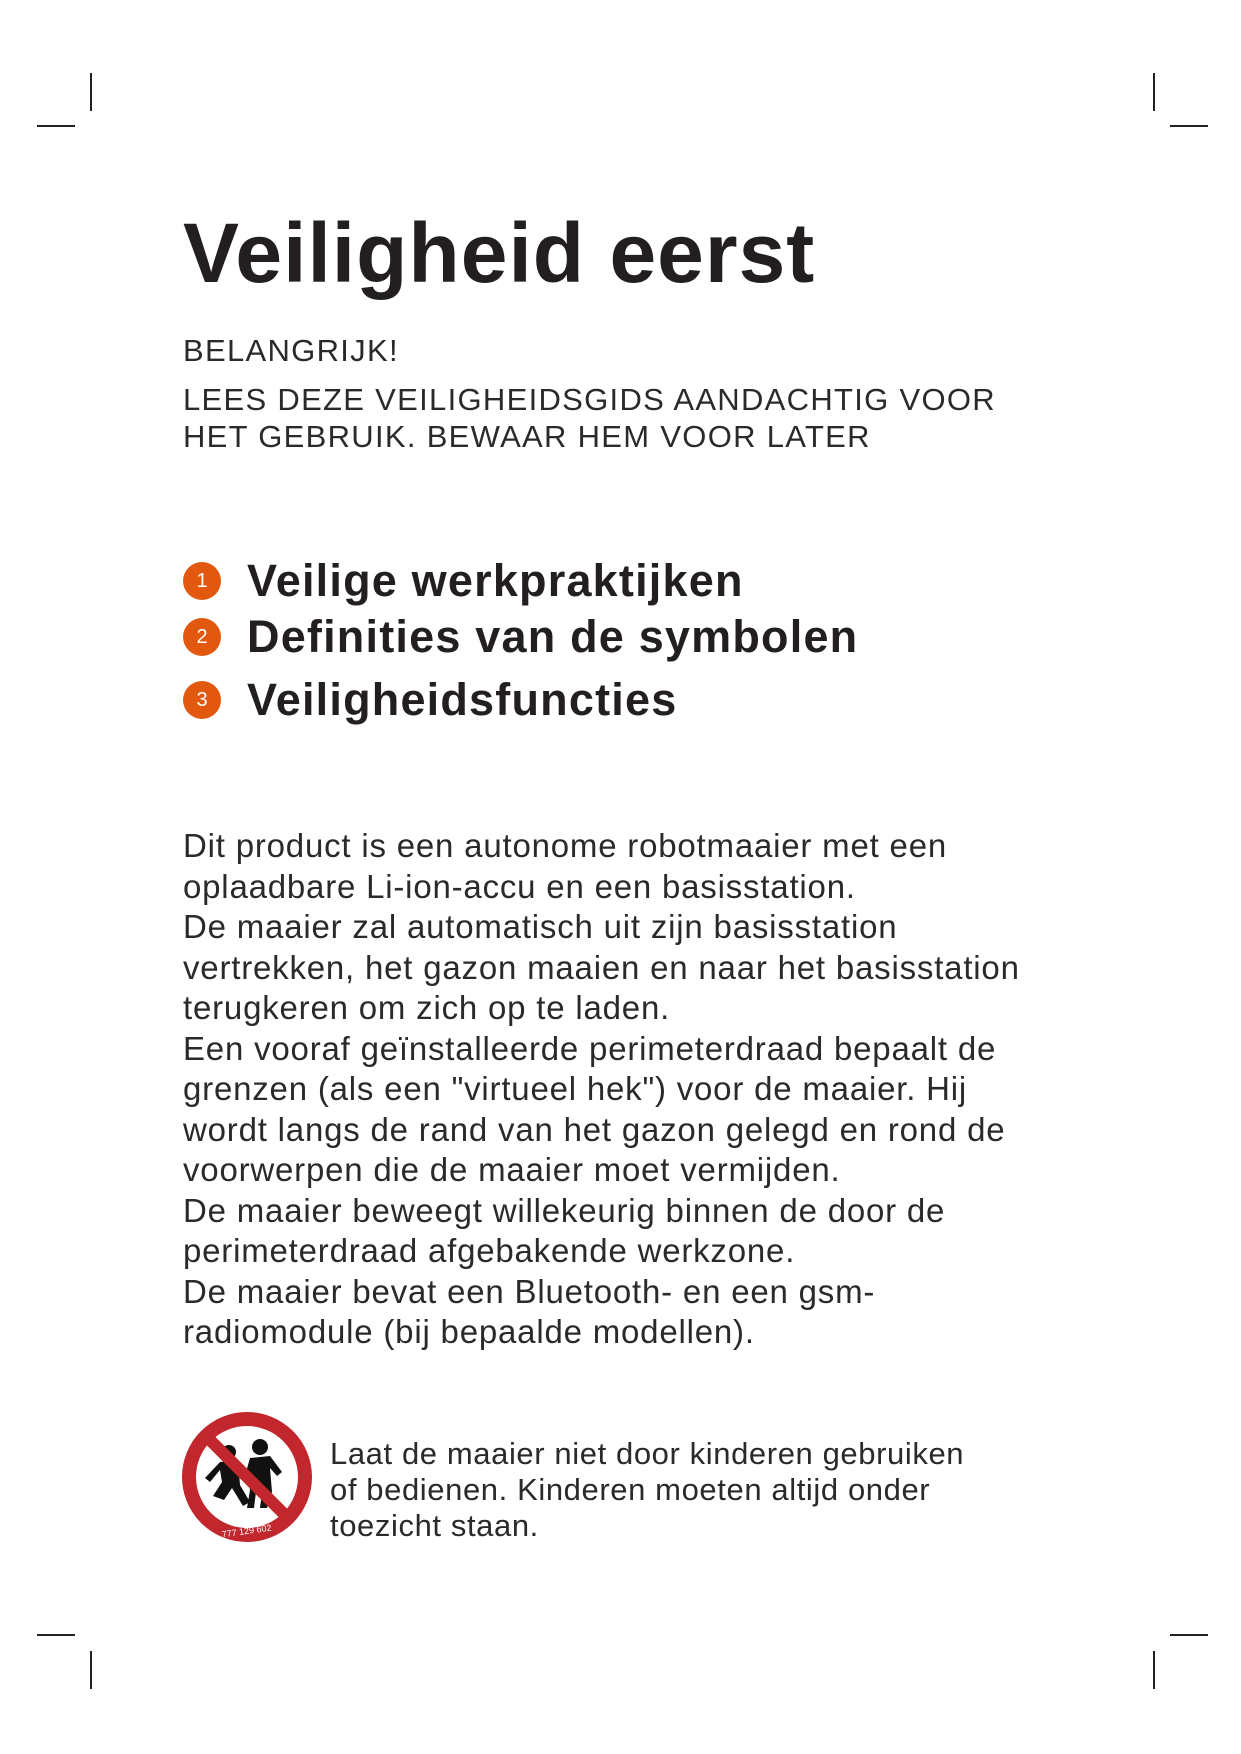 The height and width of the screenshot is (1754, 1241). What do you see at coordinates (489, 1250) in the screenshot?
I see `text-line: perimeterdraad afgebakende werkzone.` at bounding box center [489, 1250].